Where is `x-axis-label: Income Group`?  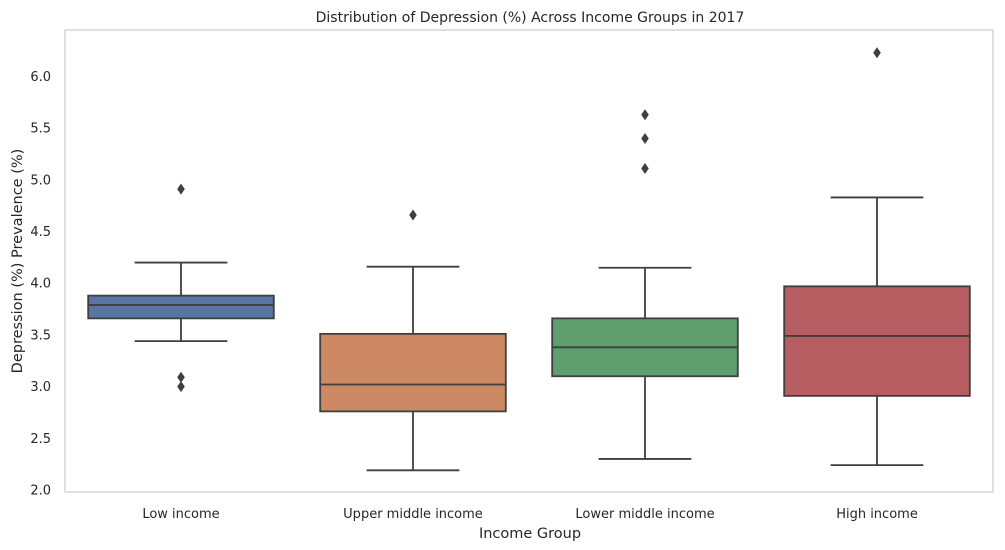
x-axis-label: Income Group is located at coordinates (530, 534).